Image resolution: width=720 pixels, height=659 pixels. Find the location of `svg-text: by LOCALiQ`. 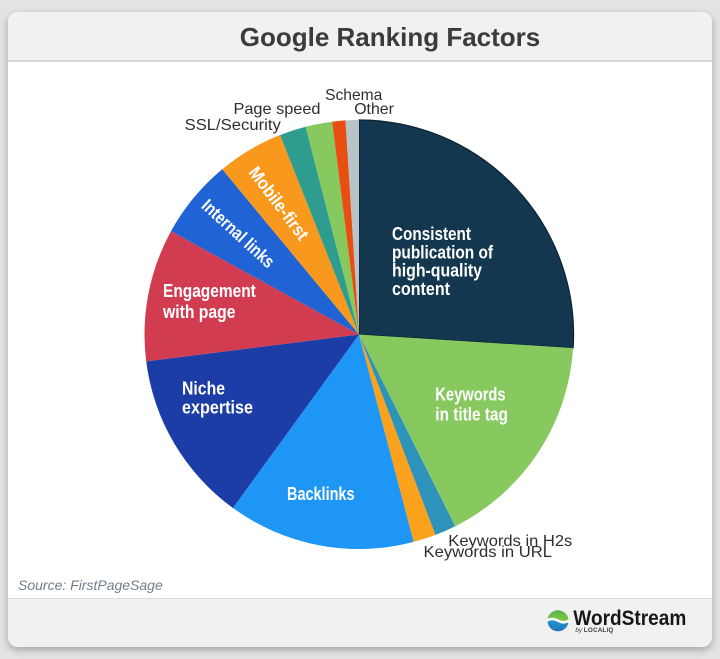

svg-text: by LOCALiQ is located at coordinates (594, 630).